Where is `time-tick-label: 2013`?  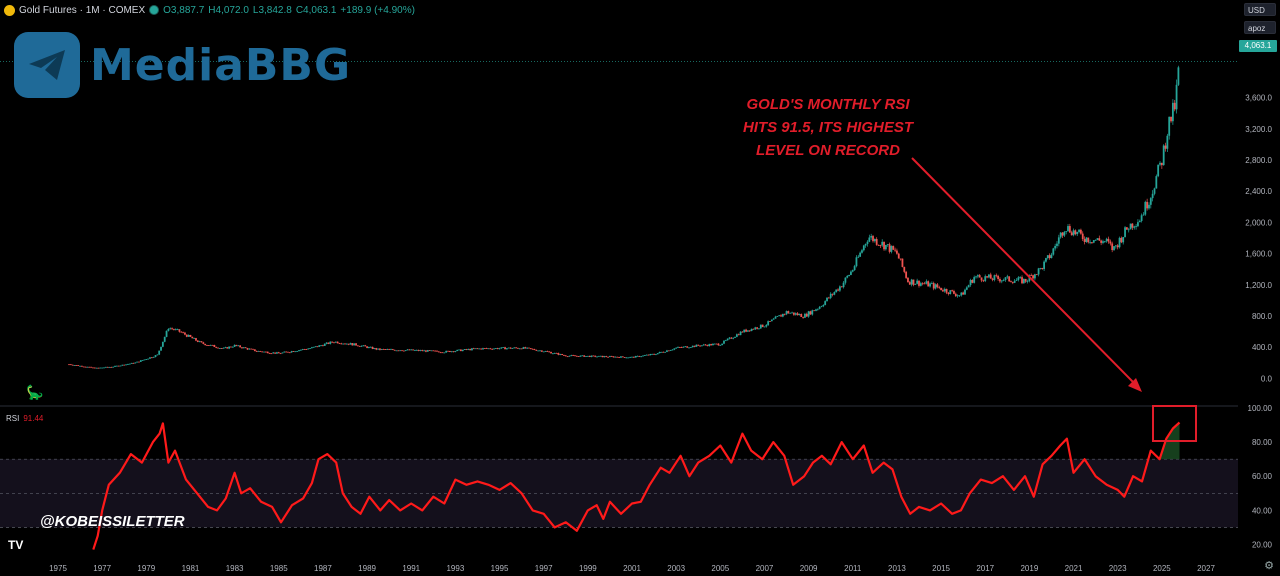 time-tick-label: 2013 is located at coordinates (897, 568).